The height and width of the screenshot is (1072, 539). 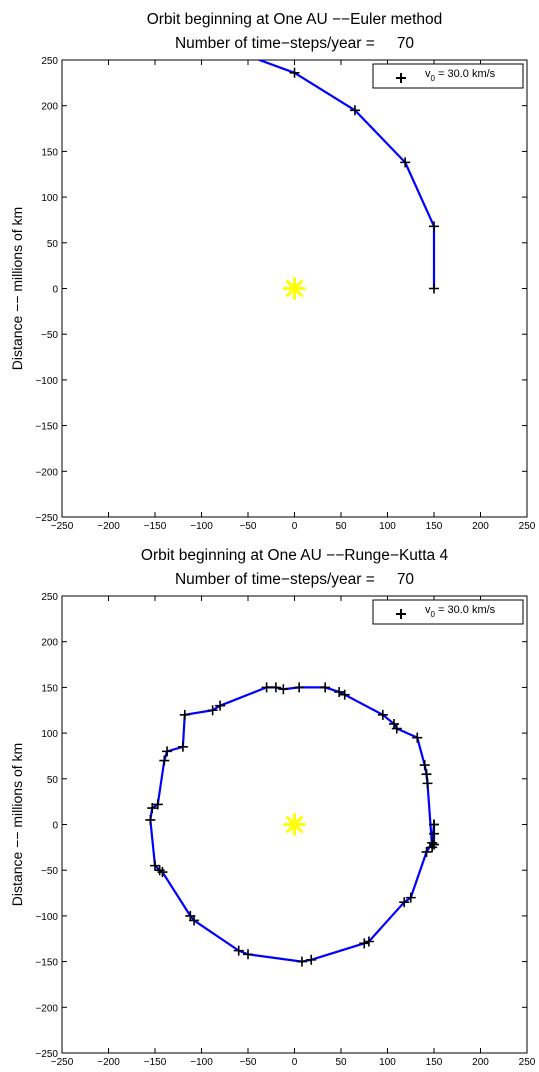 I want to click on y-tick-label: −200, so click(x=46, y=1008).